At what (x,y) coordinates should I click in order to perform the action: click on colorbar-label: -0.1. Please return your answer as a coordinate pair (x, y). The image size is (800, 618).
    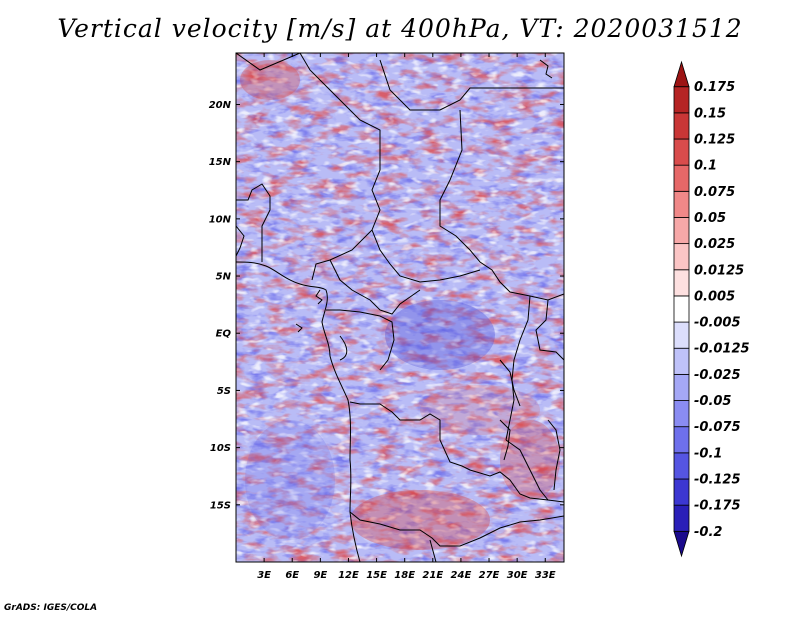
    Looking at the image, I should click on (708, 453).